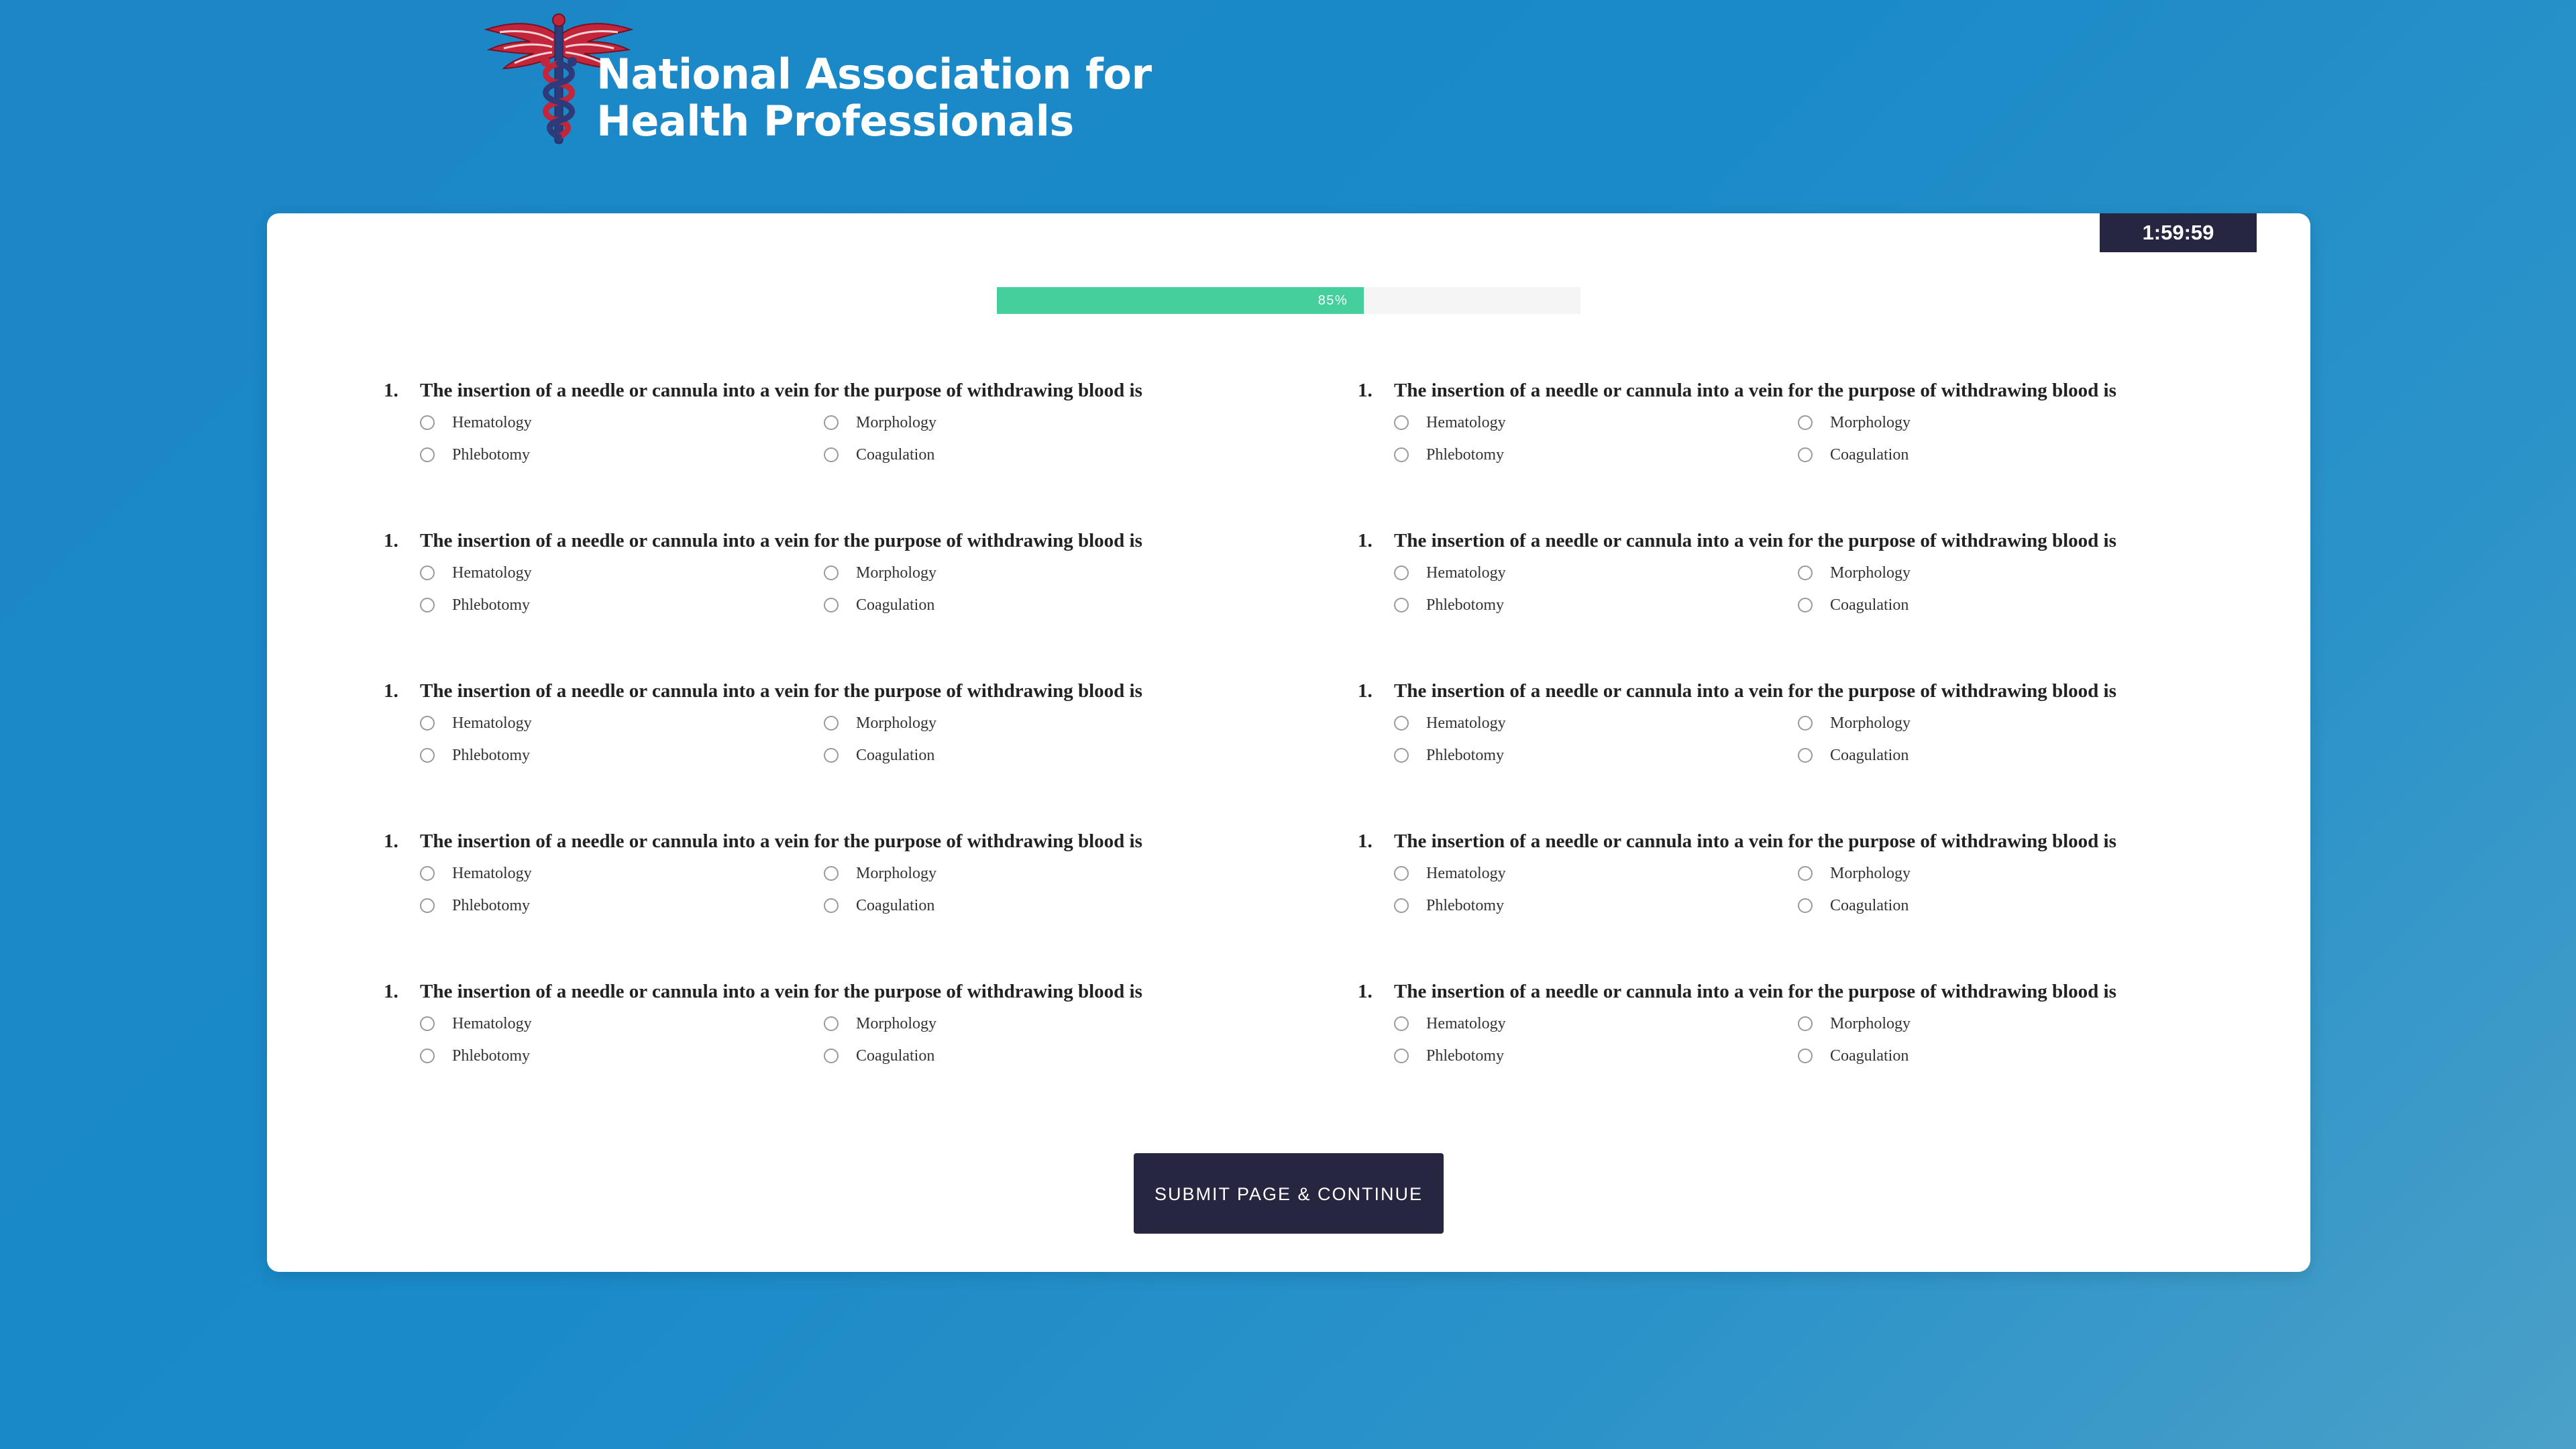  Describe the element at coordinates (1180, 300) in the screenshot. I see `progress-fill: 85%` at that location.